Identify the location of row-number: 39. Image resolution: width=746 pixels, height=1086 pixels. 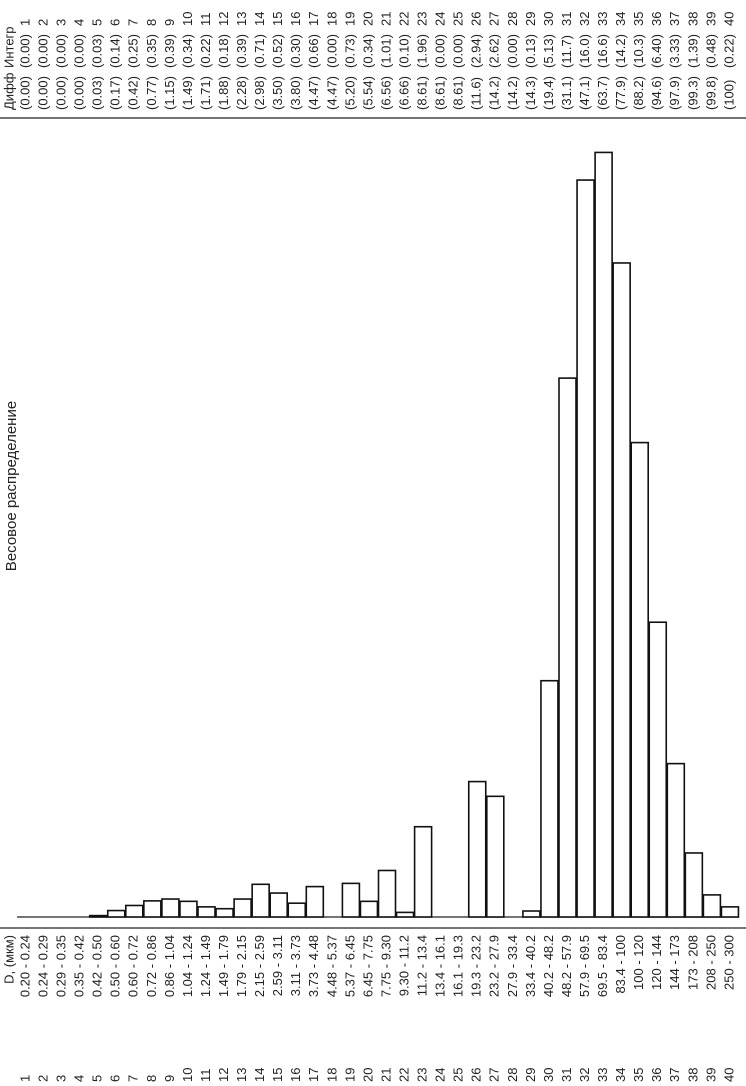
(710, 1075).